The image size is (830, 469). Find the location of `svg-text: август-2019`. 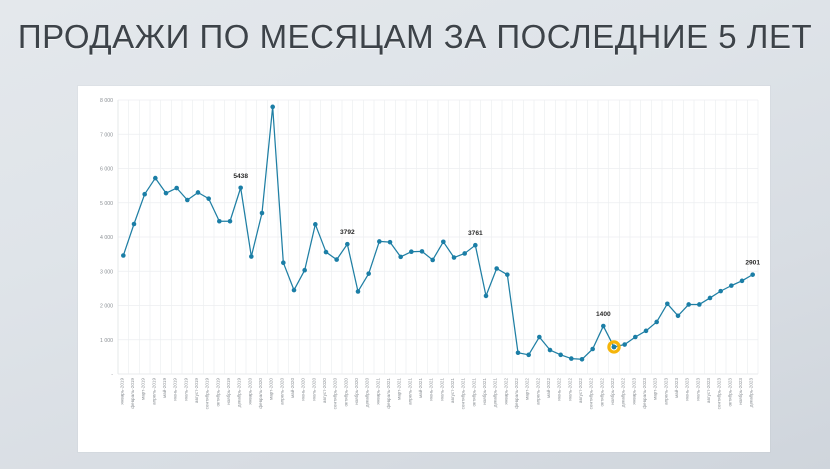

svg-text: август-2019 is located at coordinates (196, 391).